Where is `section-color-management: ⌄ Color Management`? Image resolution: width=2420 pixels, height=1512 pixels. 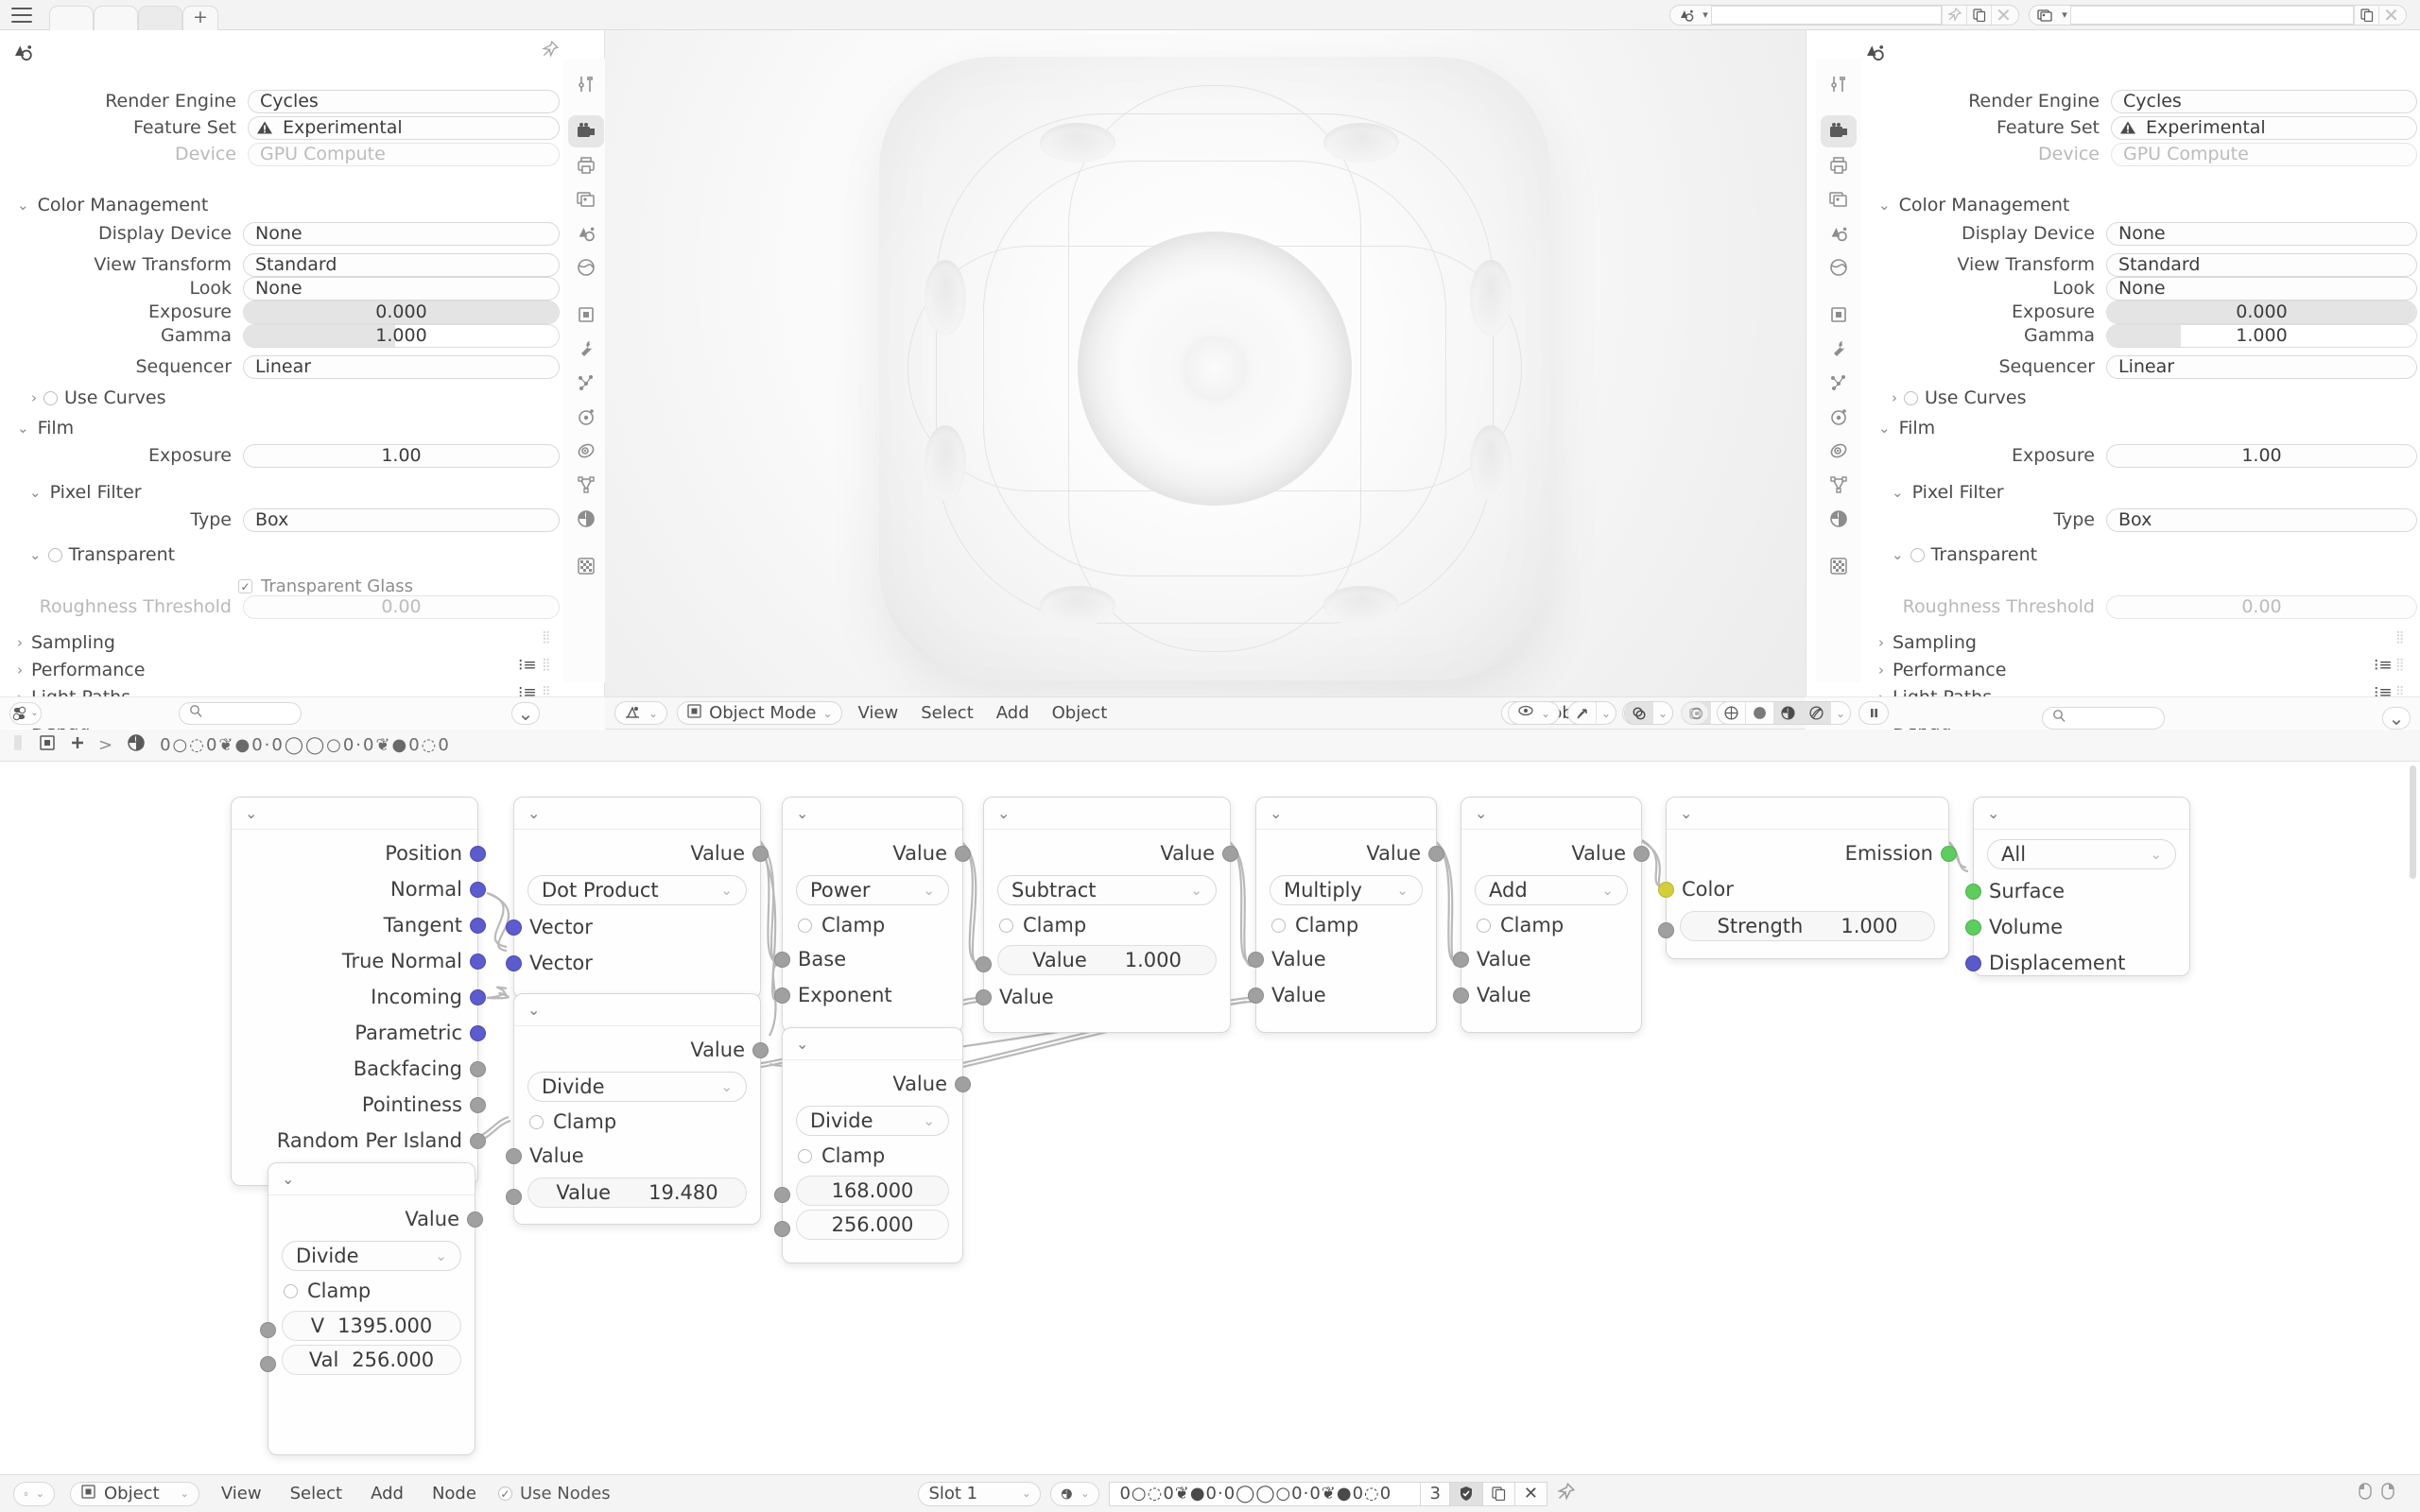
section-color-management: ⌄ Color Management is located at coordinates (113, 205).